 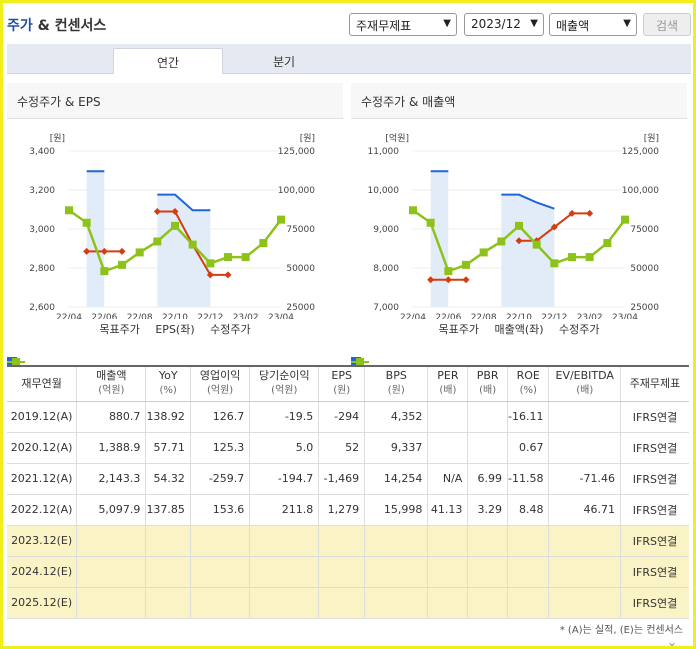 I want to click on column-header-label: ROE, so click(x=528, y=376).